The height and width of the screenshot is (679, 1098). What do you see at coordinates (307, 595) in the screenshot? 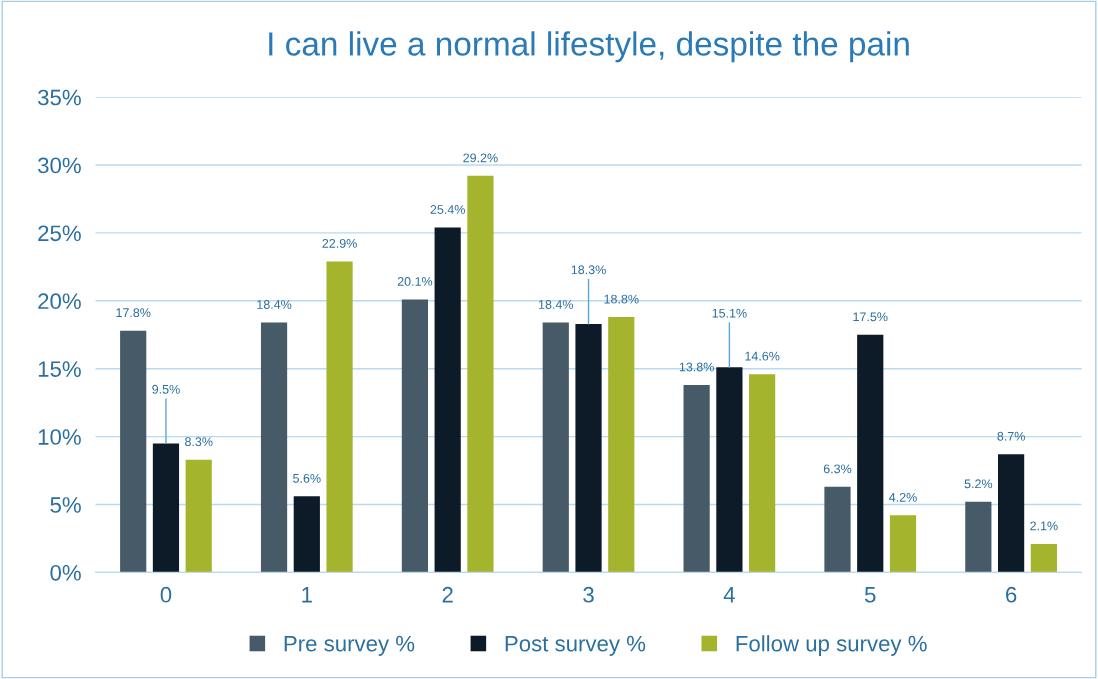
I see `x-tick-label: 1` at bounding box center [307, 595].